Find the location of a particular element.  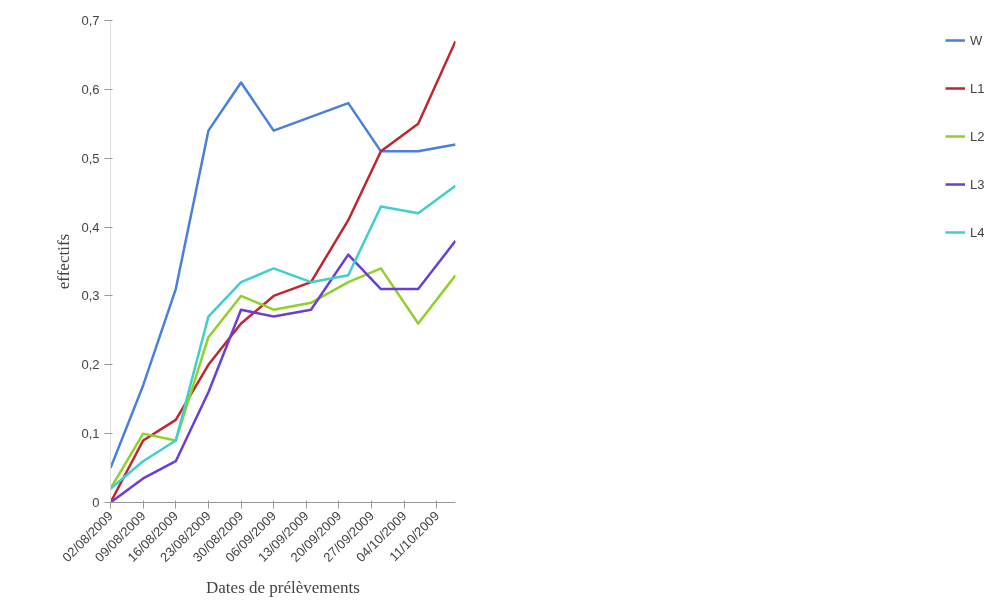

y-tick-label: 0,6 is located at coordinates (90, 89).